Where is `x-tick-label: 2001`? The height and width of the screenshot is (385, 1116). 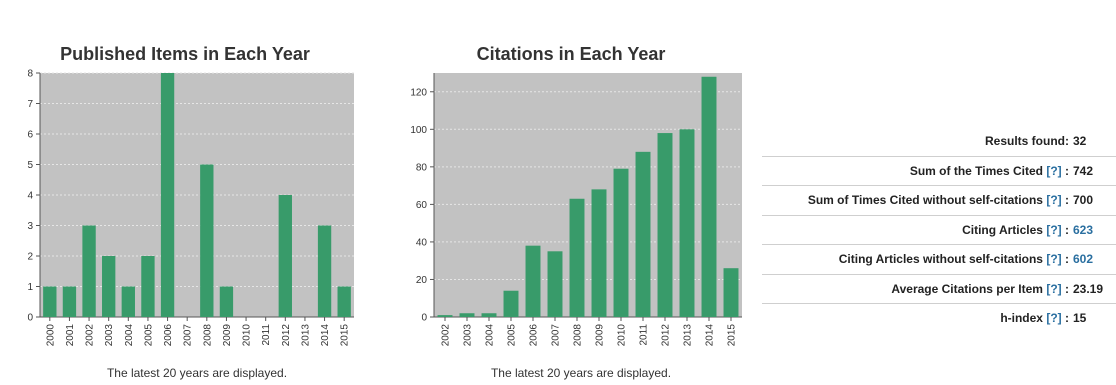 x-tick-label: 2001 is located at coordinates (70, 335).